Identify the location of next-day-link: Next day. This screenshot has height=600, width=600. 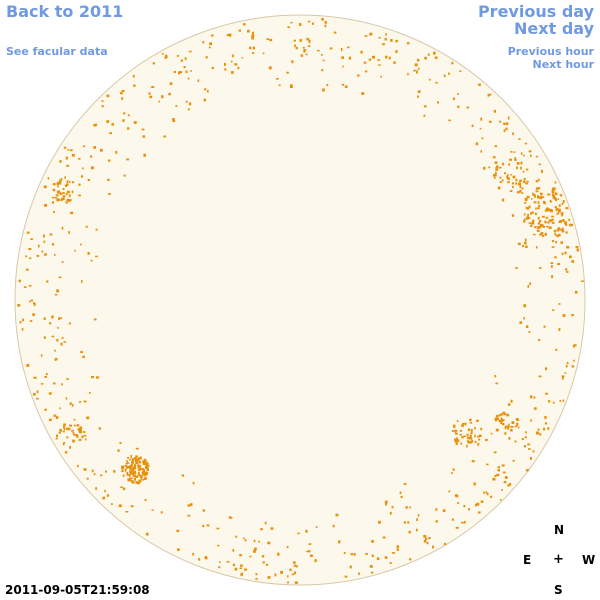
(554, 28).